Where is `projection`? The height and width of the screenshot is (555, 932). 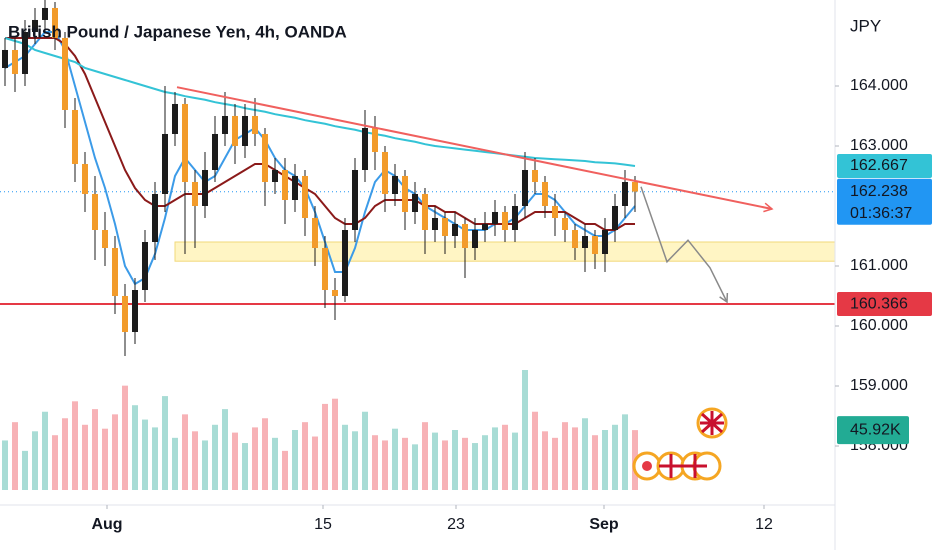 projection is located at coordinates (684, 244).